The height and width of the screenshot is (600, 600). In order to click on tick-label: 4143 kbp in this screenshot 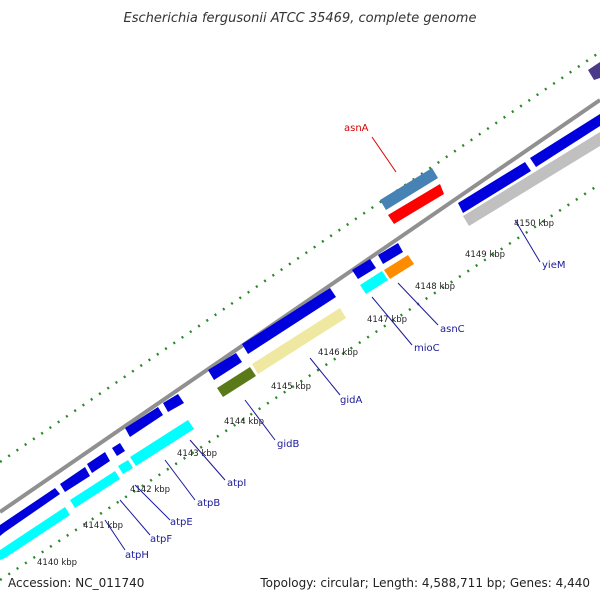, I will do `click(197, 454)`.